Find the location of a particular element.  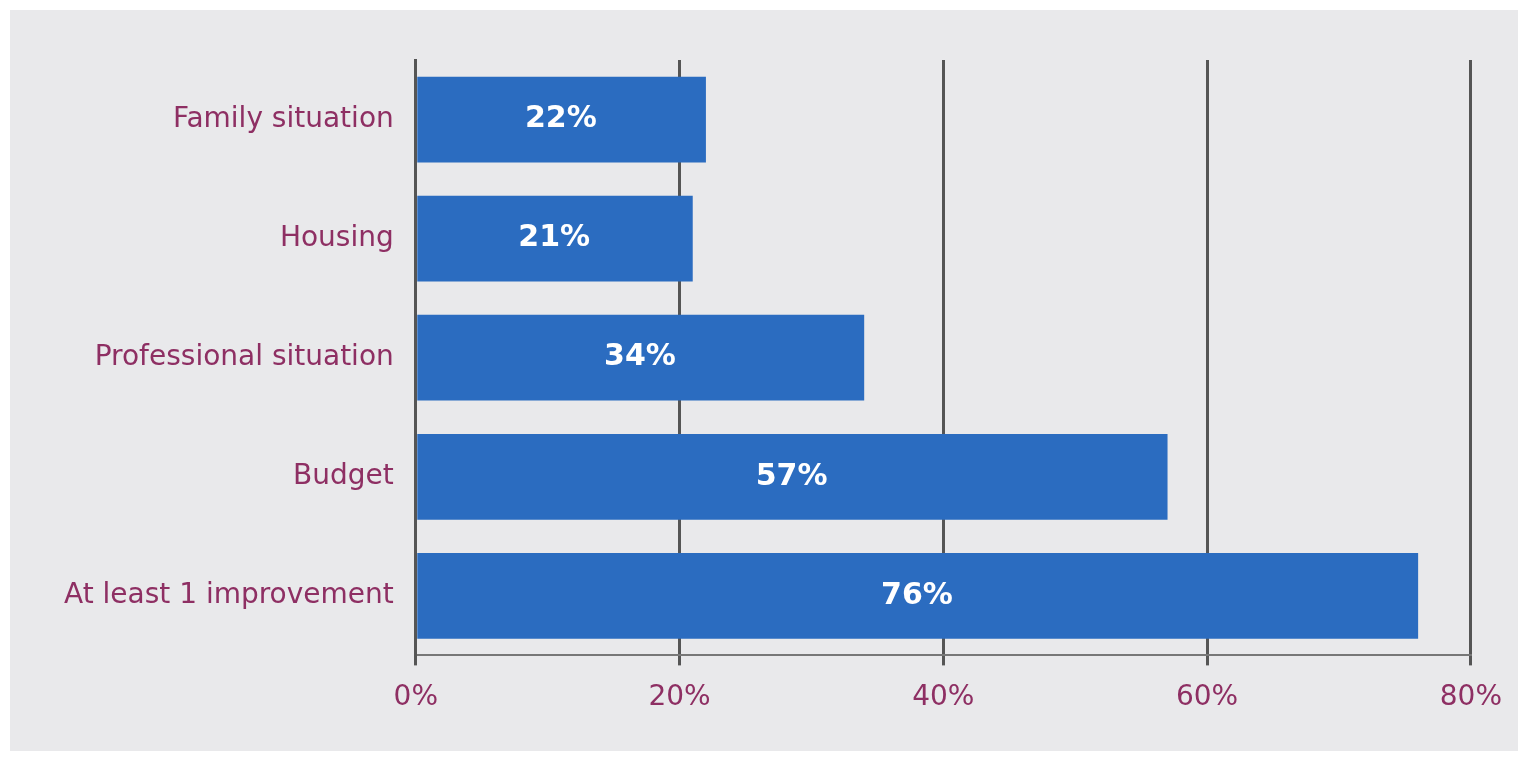

data-label: 76% is located at coordinates (917, 593).